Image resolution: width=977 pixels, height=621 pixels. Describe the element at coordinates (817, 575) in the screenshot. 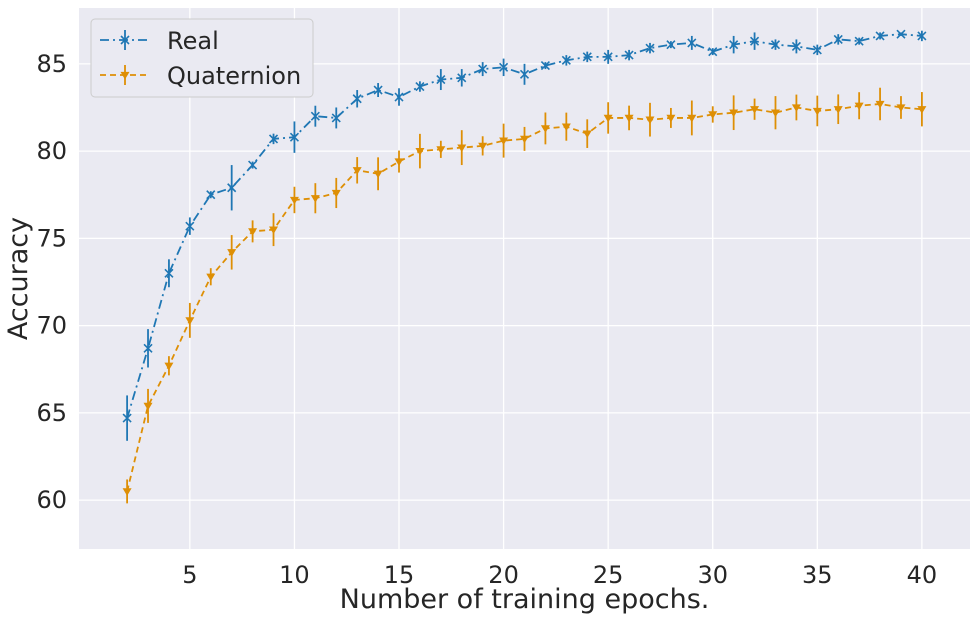

I see `x-tick-label: 35` at that location.